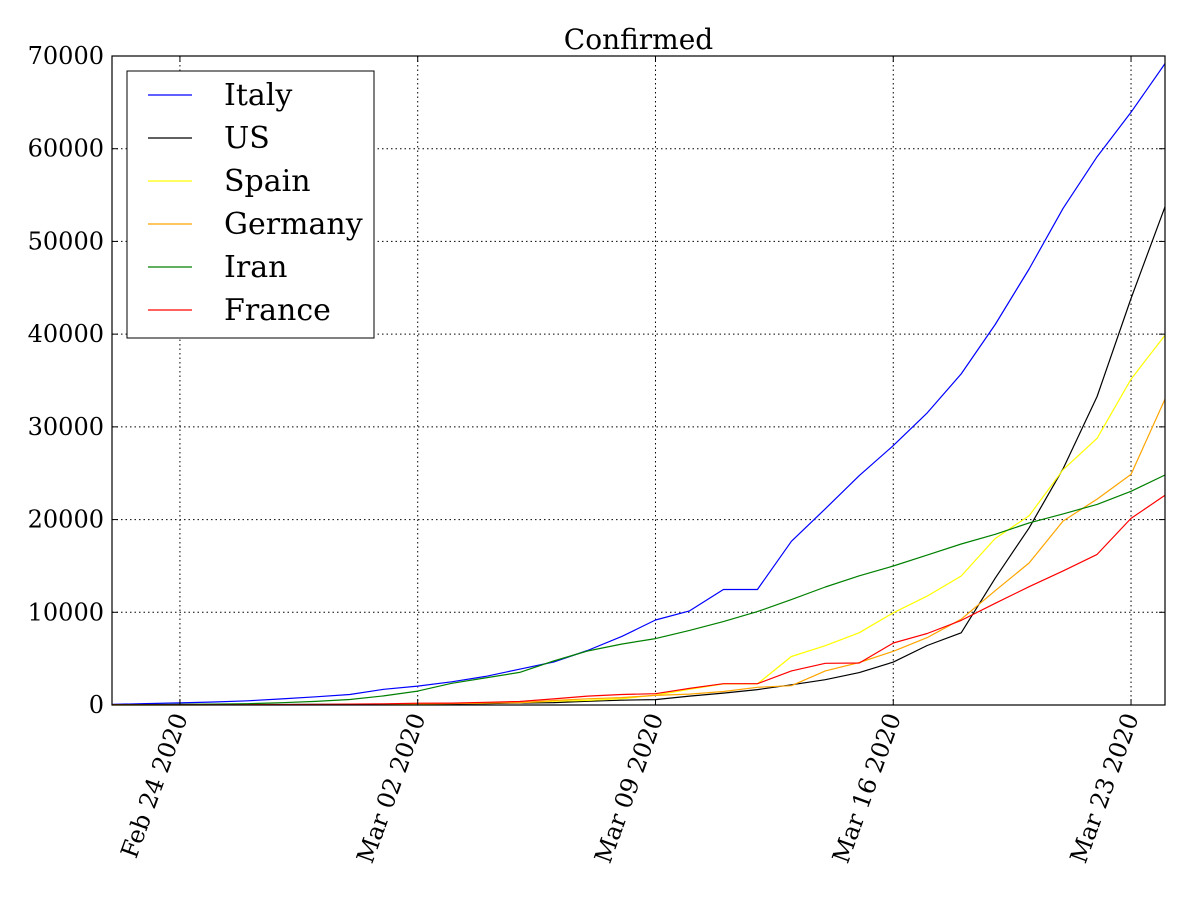 The height and width of the screenshot is (900, 1200). I want to click on legend-box, so click(250, 204).